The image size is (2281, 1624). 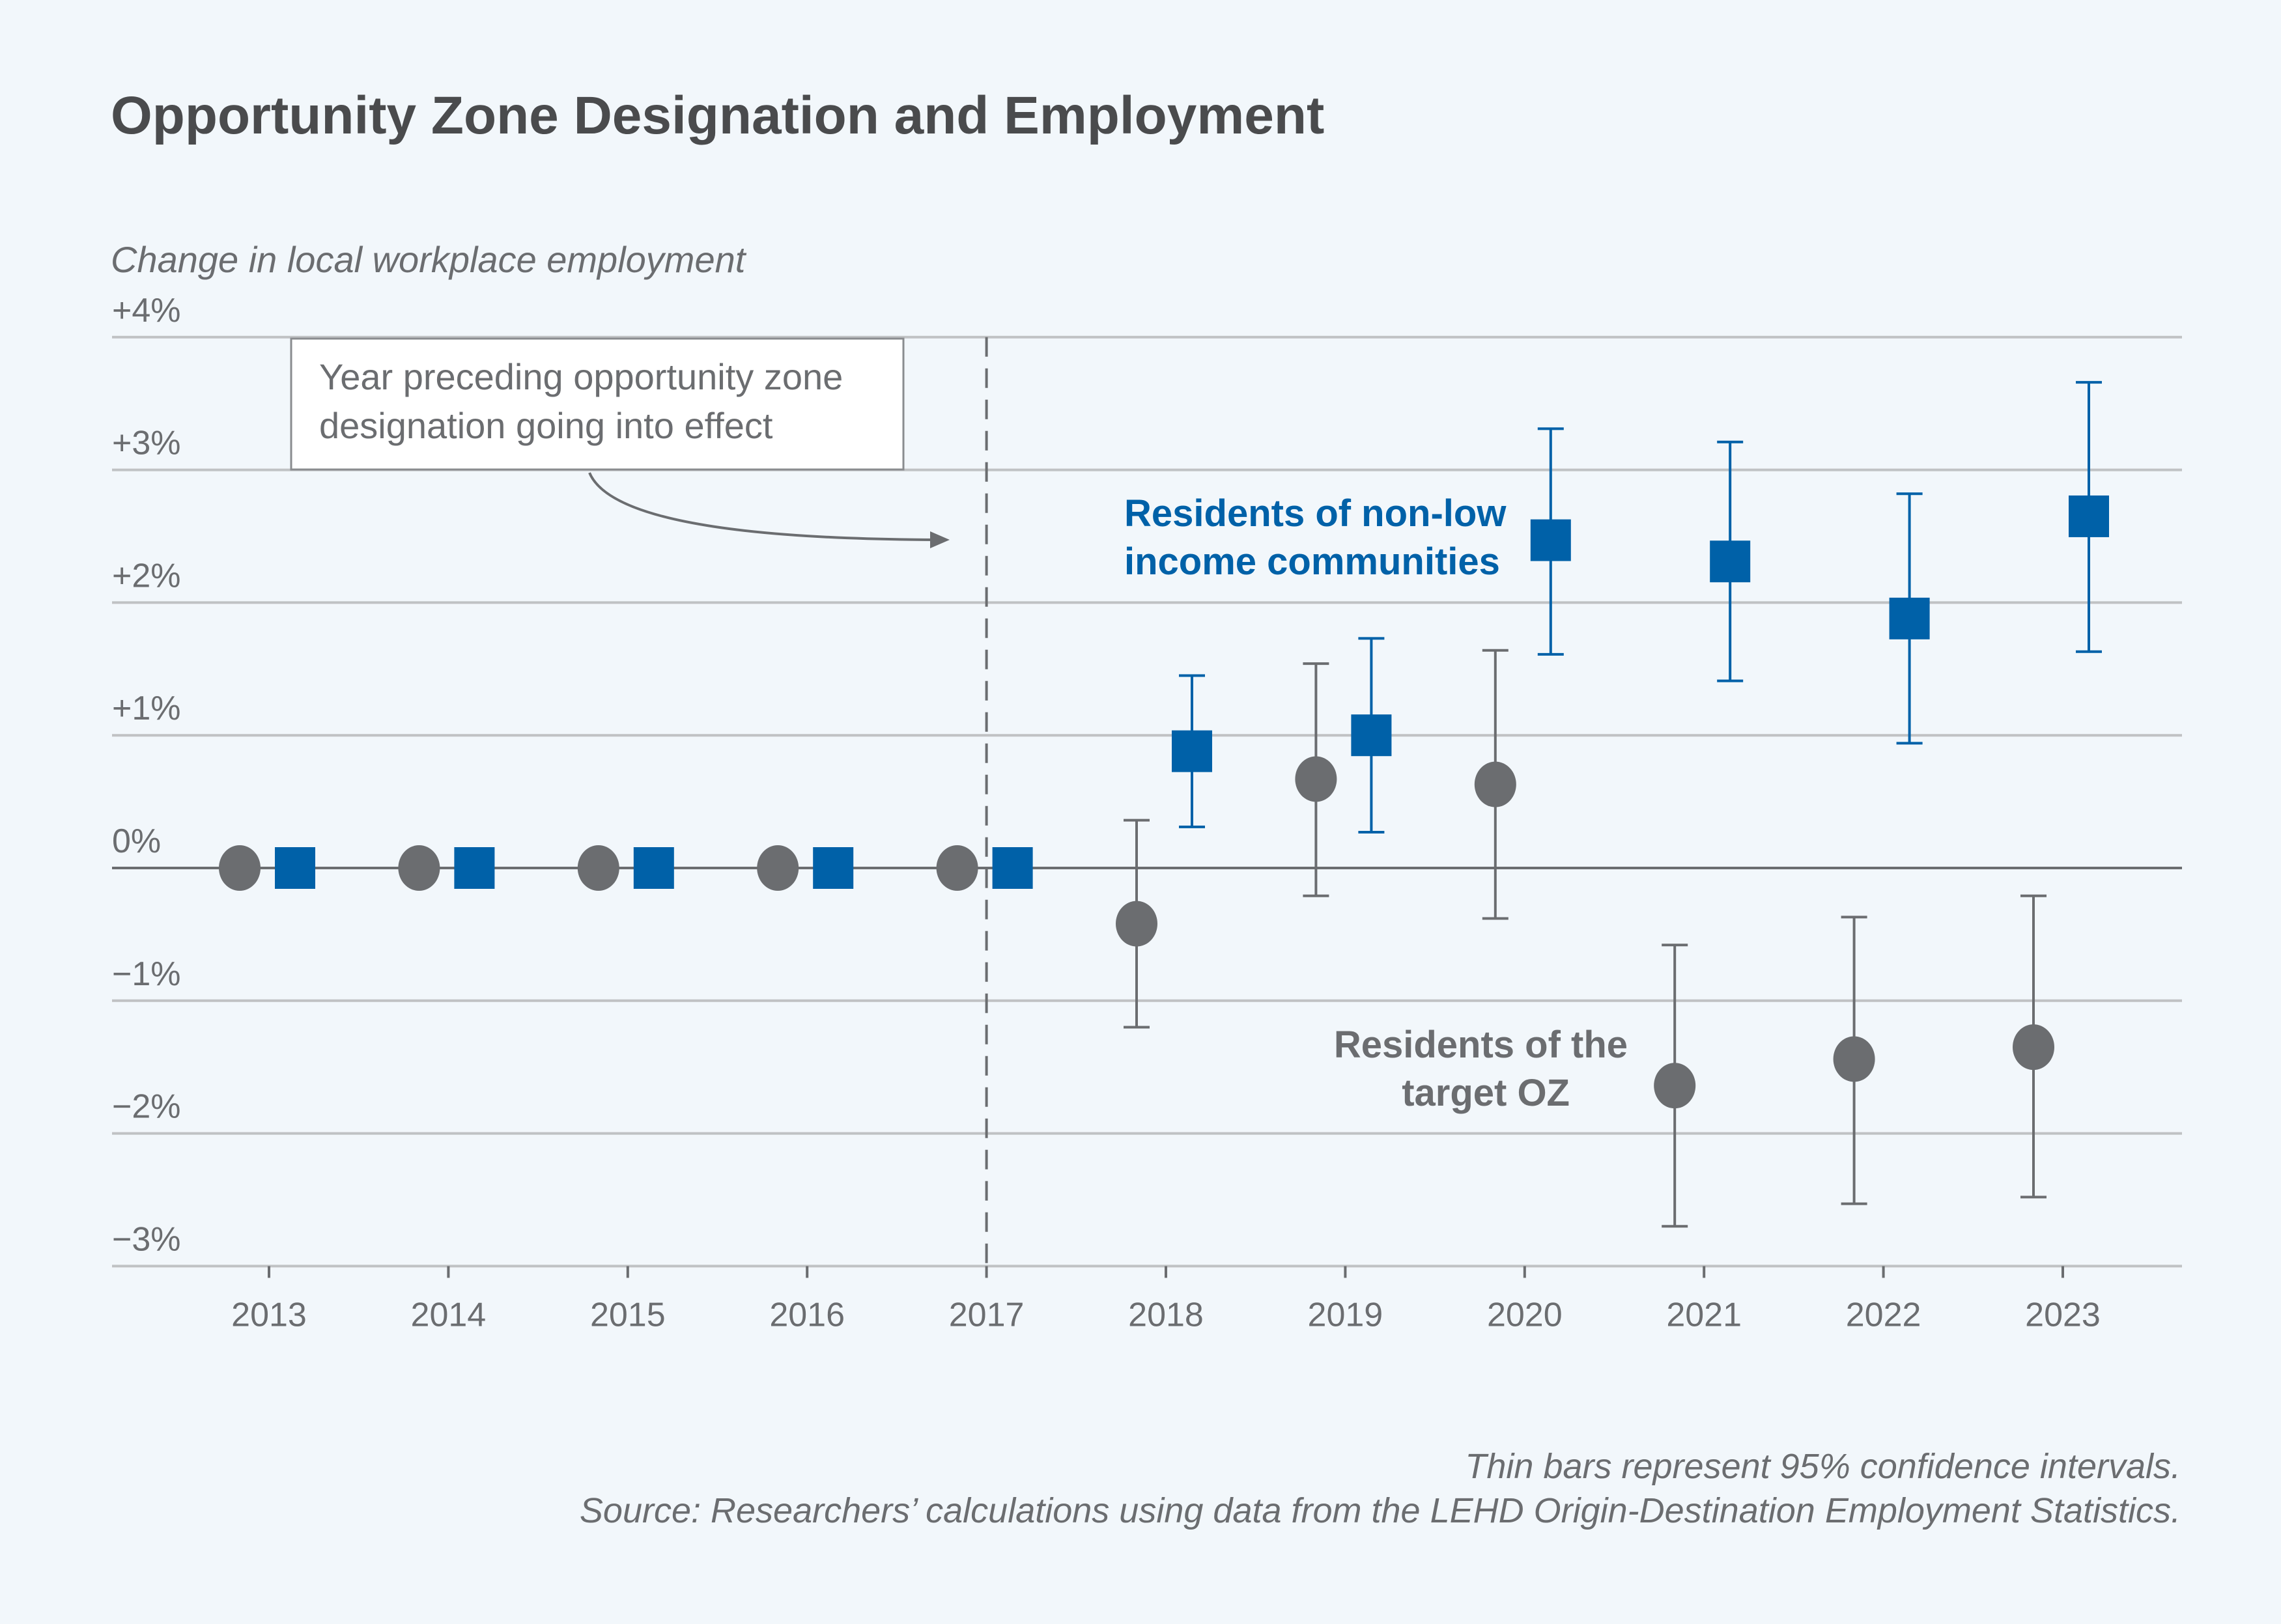 What do you see at coordinates (546, 425) in the screenshot?
I see `annotation-line-2: designation going into effect` at bounding box center [546, 425].